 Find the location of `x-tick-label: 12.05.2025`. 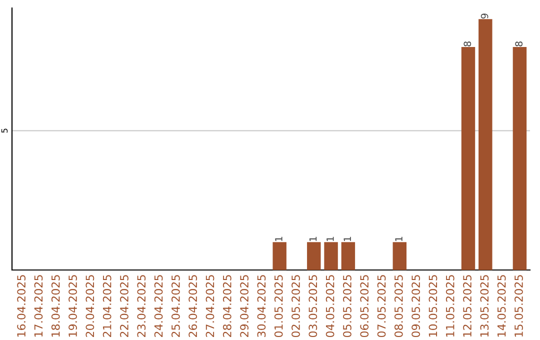

x-tick-label: 12.05.2025 is located at coordinates (467, 306).